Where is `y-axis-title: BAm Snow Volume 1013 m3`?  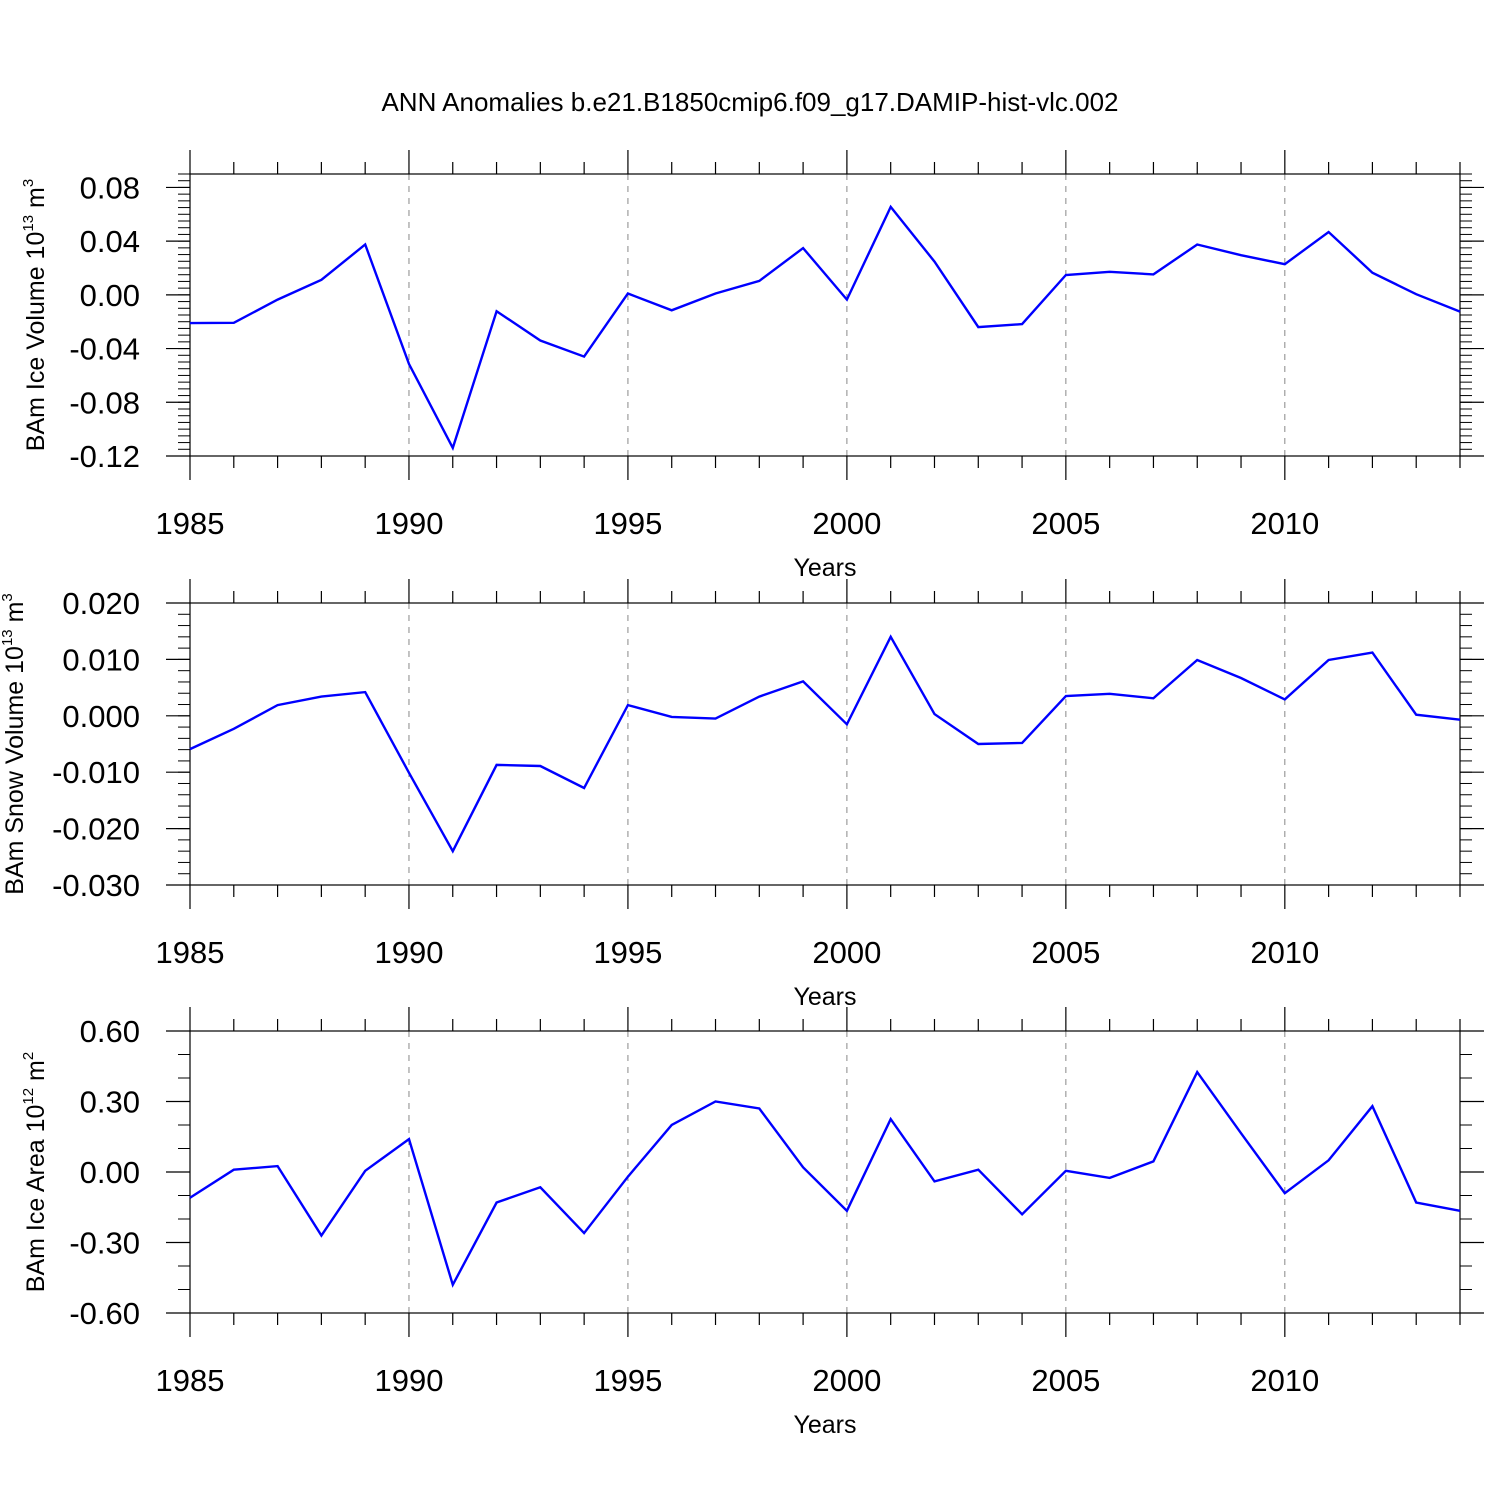 y-axis-title: BAm Snow Volume 1013 m3 is located at coordinates (14, 744).